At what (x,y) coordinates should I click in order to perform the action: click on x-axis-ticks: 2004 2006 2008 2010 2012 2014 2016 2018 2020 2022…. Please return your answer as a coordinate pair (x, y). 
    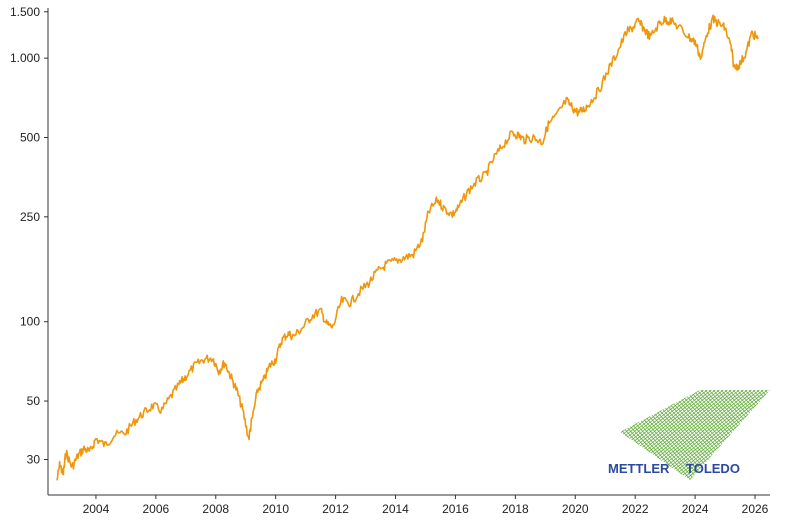
    Looking at the image, I should click on (426, 505).